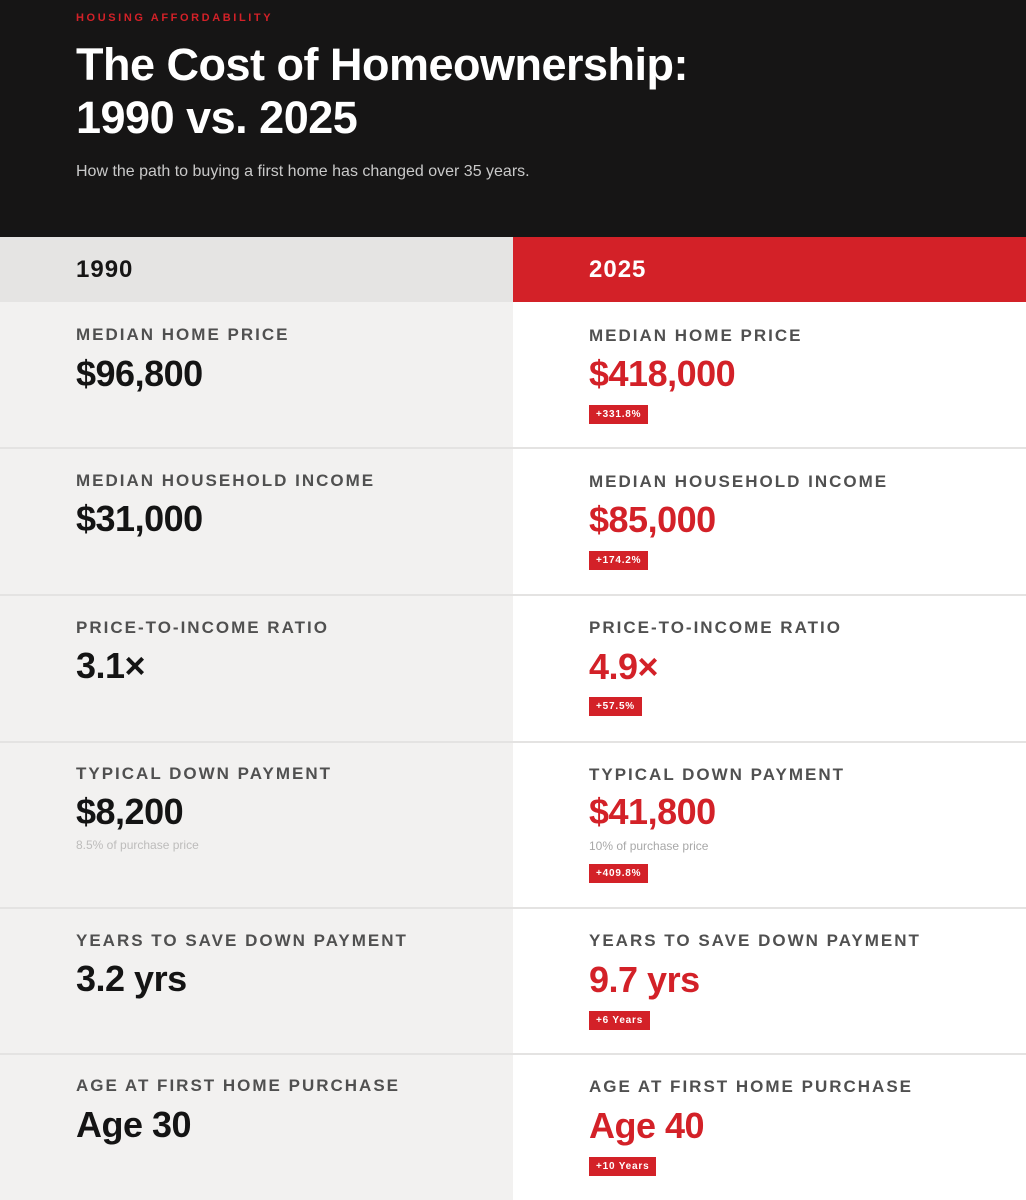 Image resolution: width=1026 pixels, height=1200 pixels. Describe the element at coordinates (137, 845) in the screenshot. I see `metric-note: 8.5% of purchase price` at that location.